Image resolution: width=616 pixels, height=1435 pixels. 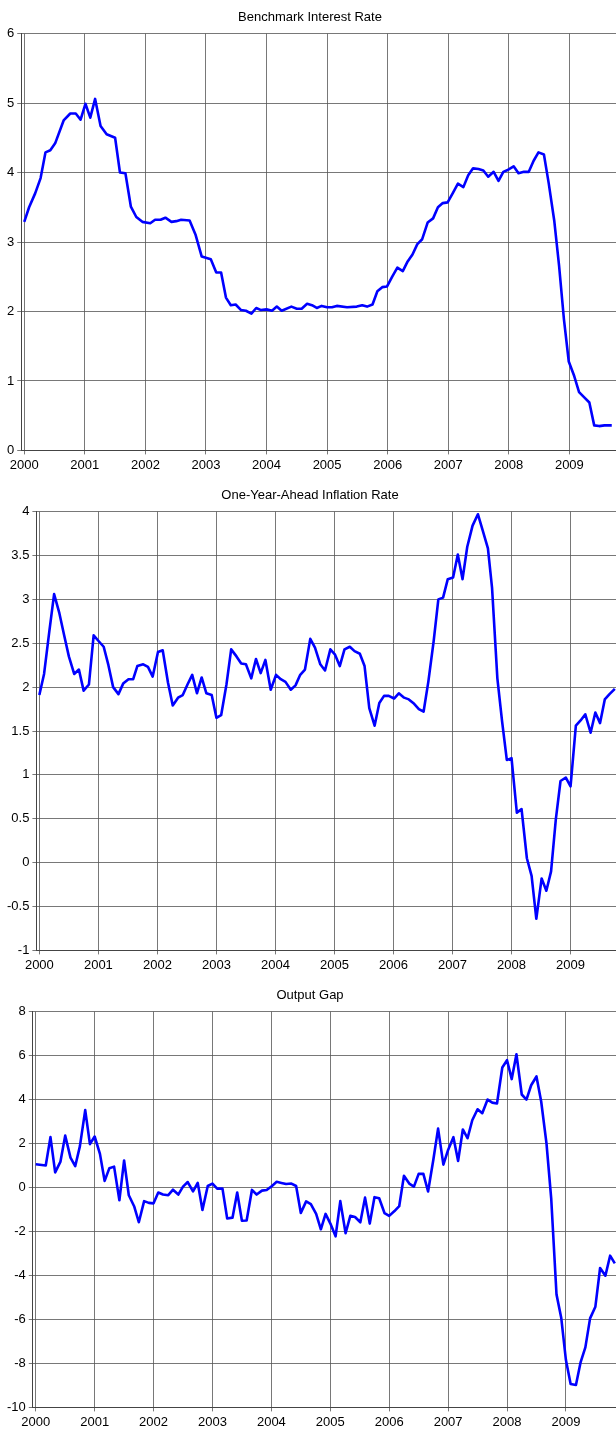 I want to click on y-tick-label: -0.5, so click(x=18, y=906).